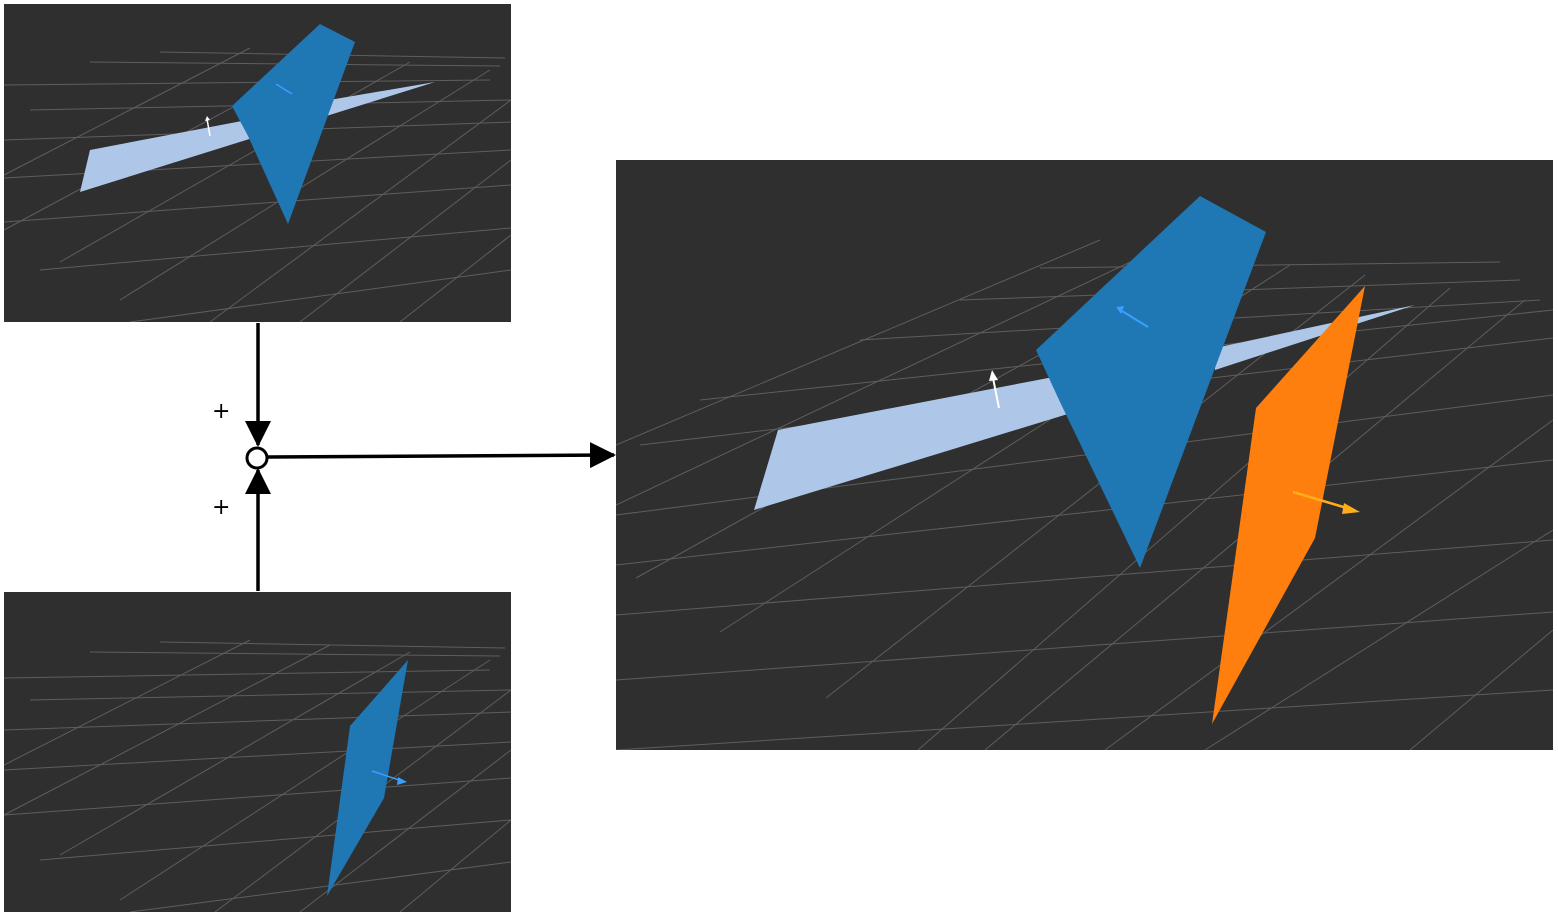 This screenshot has width=1558, height=916. I want to click on panel-top, so click(257, 163).